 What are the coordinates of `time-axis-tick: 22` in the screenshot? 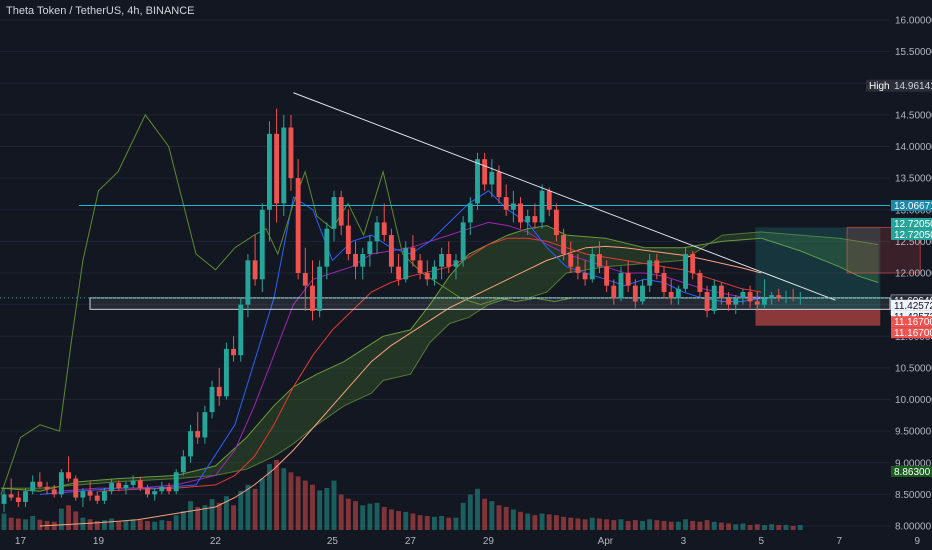 It's located at (216, 541).